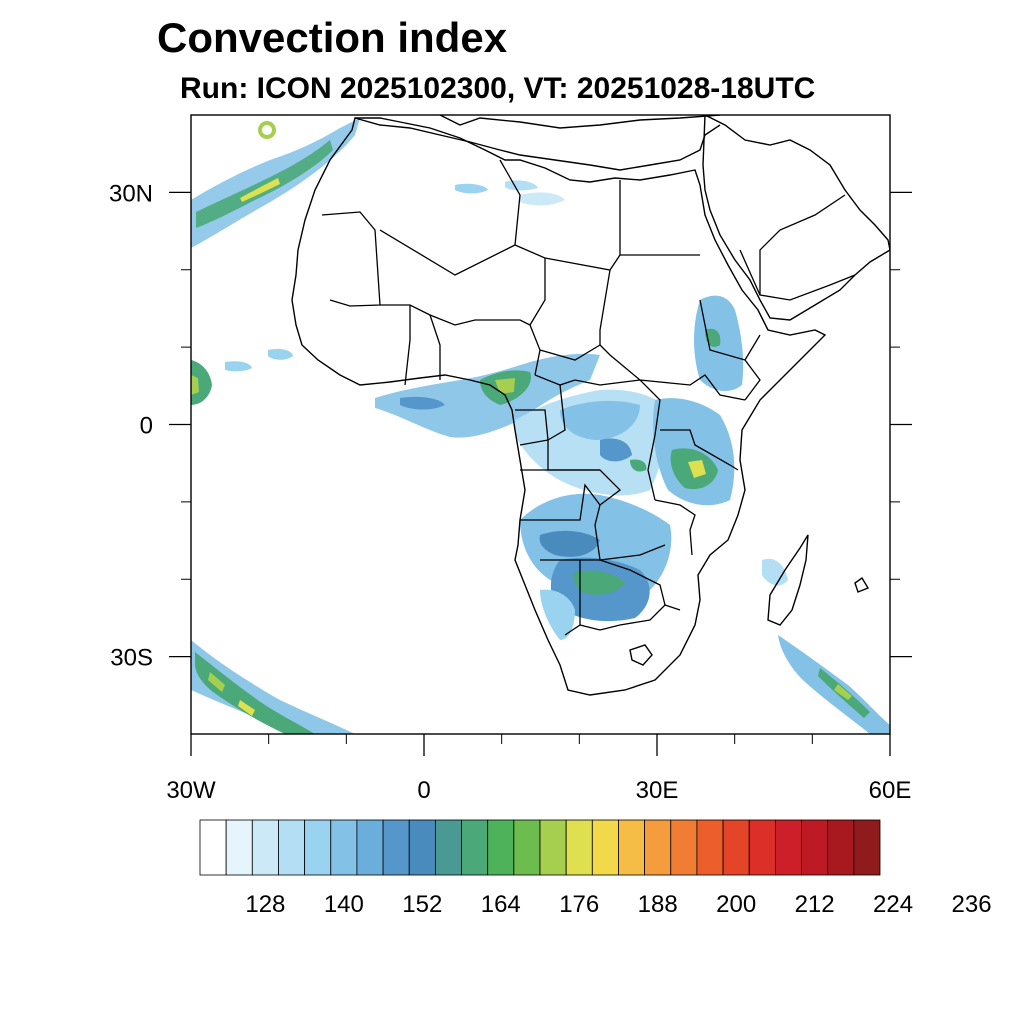 The height and width of the screenshot is (1024, 1024). I want to click on colorbar, so click(540, 847).